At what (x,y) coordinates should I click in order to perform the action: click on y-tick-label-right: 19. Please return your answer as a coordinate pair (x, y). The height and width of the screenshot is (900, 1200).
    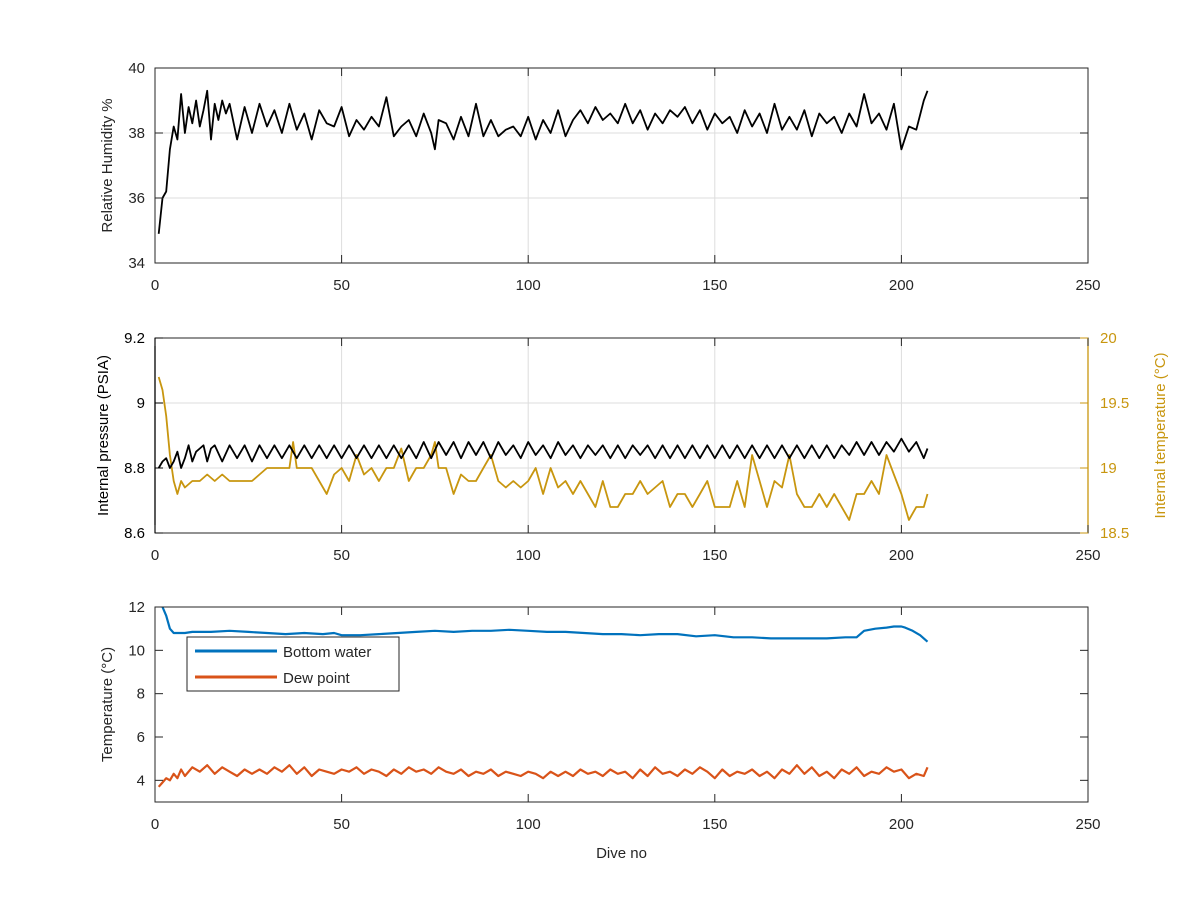
    Looking at the image, I should click on (1108, 468).